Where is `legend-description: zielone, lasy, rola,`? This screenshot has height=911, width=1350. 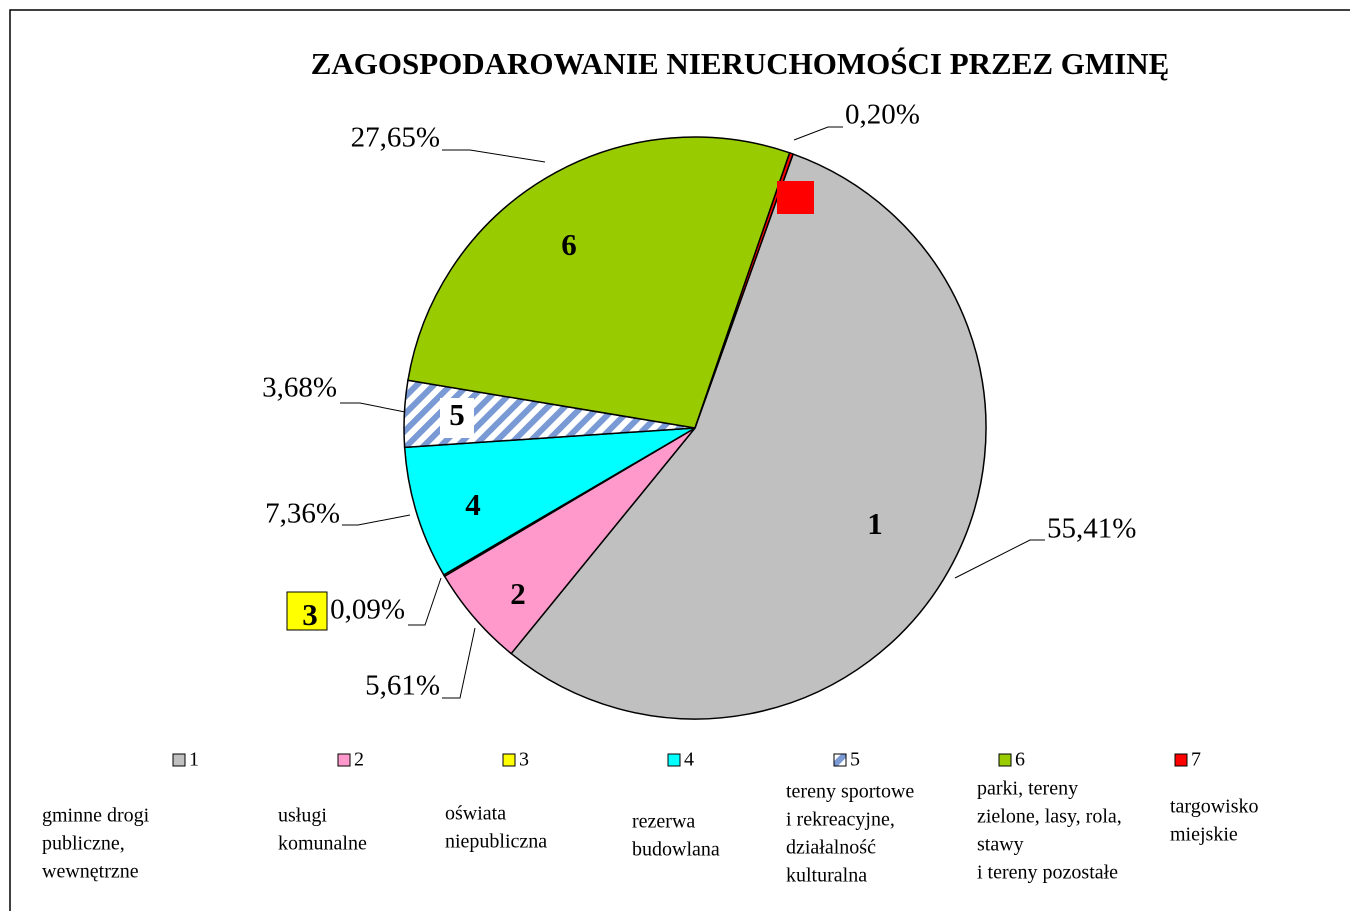 legend-description: zielone, lasy, rola, is located at coordinates (1049, 817).